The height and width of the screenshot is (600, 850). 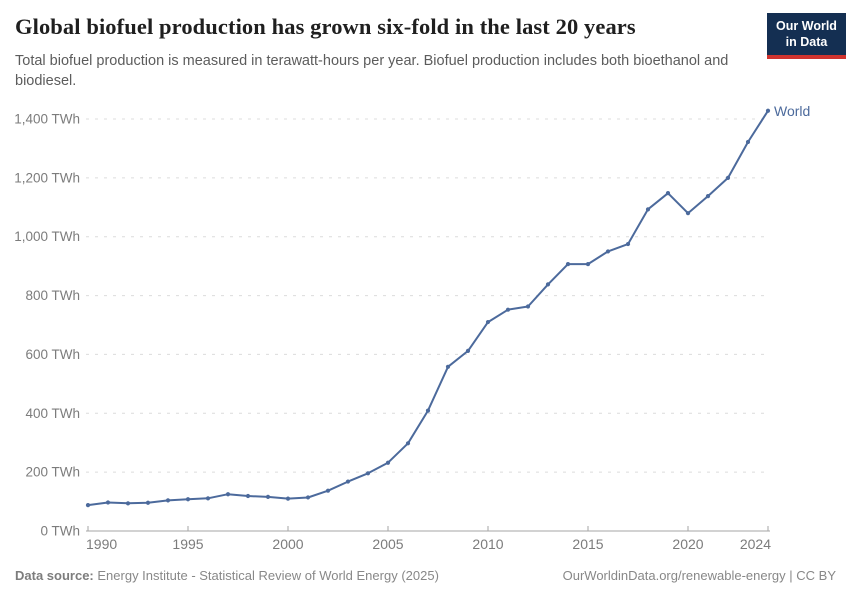 I want to click on x-axis-tick-label: 2010, so click(x=487, y=544).